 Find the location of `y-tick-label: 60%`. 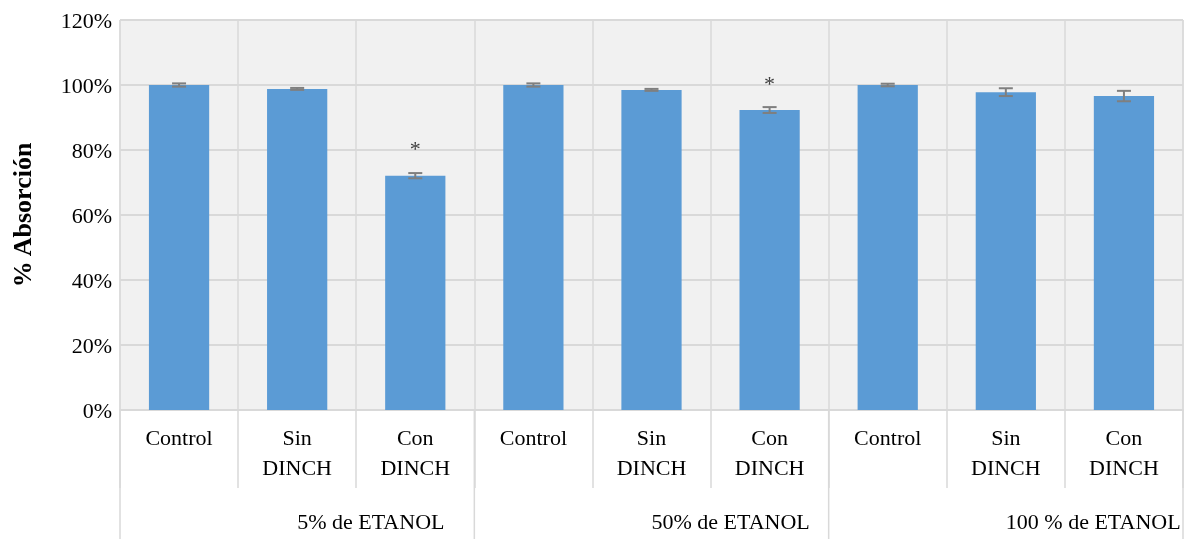

y-tick-label: 60% is located at coordinates (91, 215).